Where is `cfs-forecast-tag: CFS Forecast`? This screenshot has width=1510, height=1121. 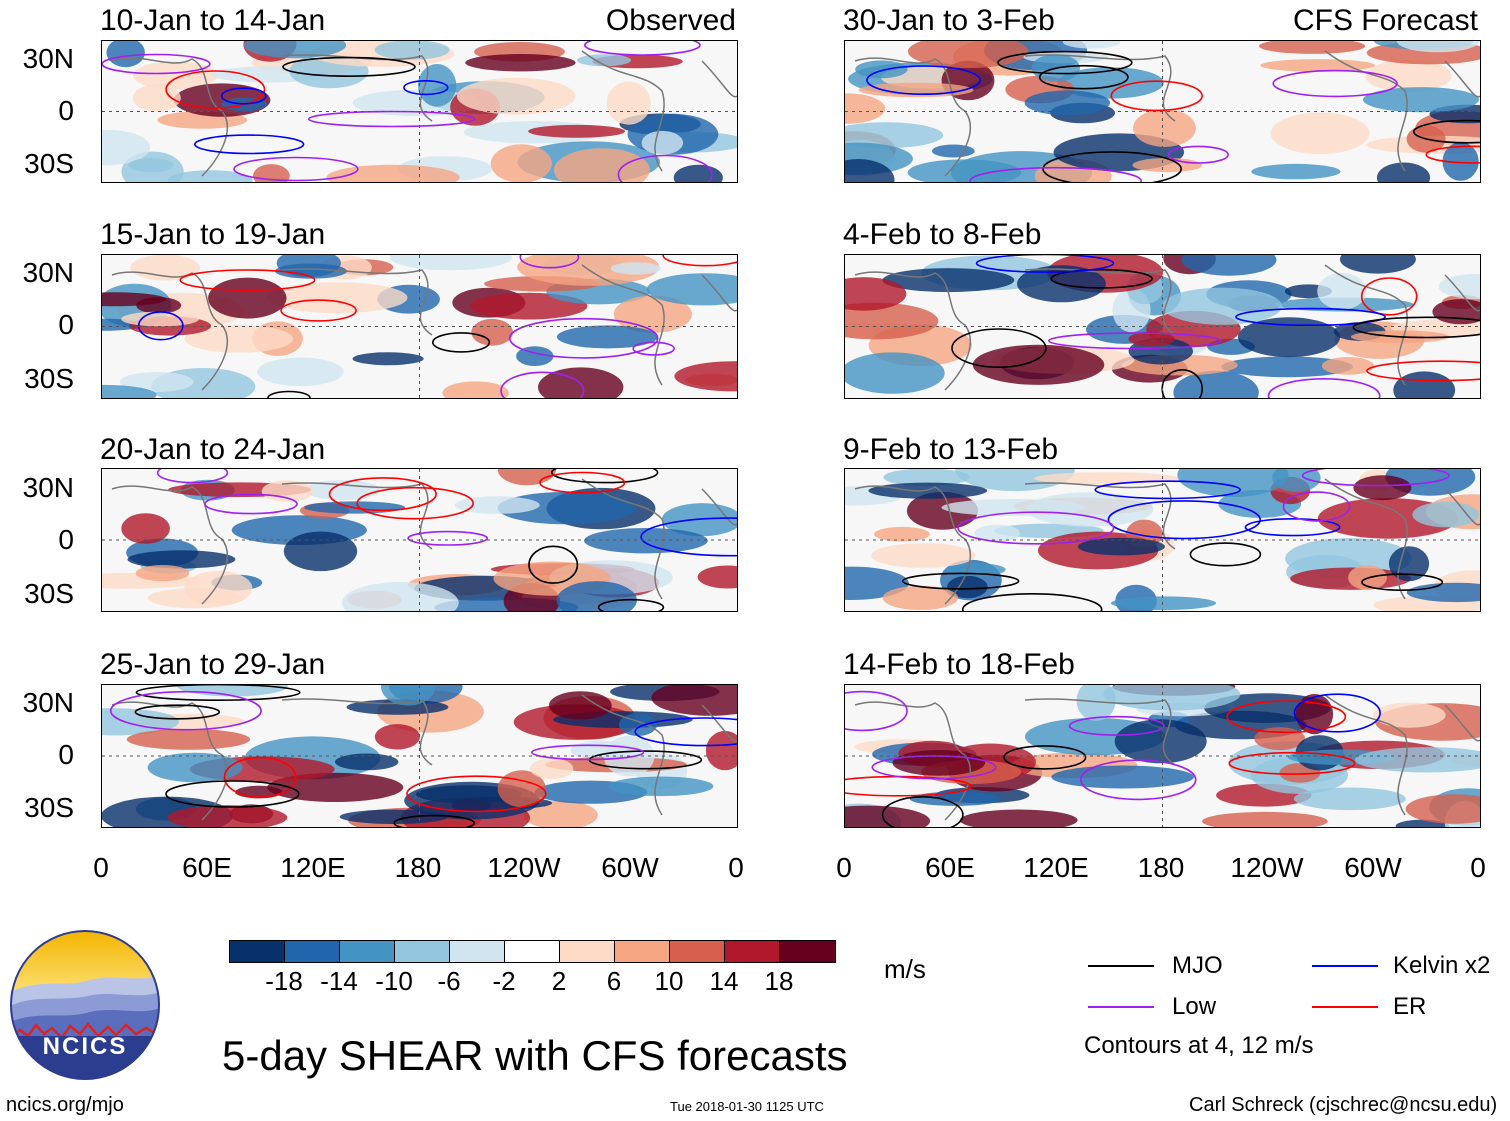 cfs-forecast-tag: CFS Forecast is located at coordinates (1385, 20).